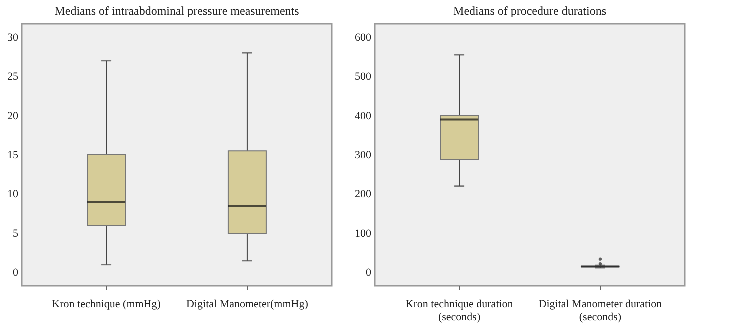 The width and height of the screenshot is (755, 331). What do you see at coordinates (460, 311) in the screenshot?
I see `x-tick-label: Kron technique duration (seconds)` at bounding box center [460, 311].